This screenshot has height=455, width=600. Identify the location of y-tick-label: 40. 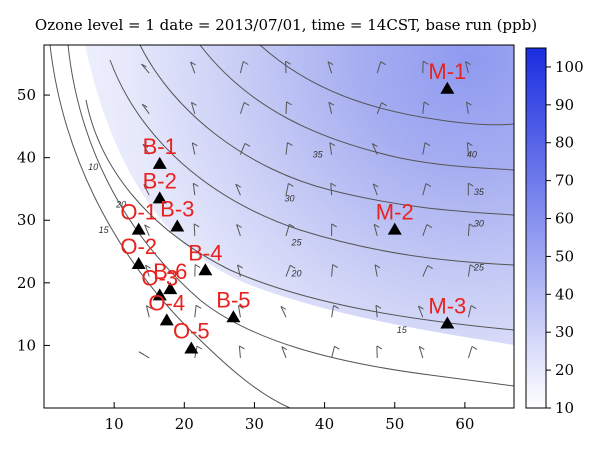
(26, 158).